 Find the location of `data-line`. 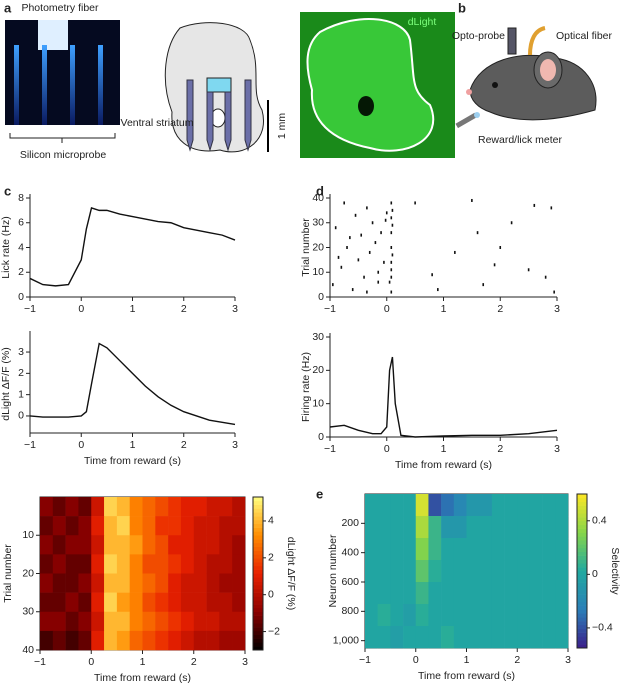

data-line is located at coordinates (132, 384).